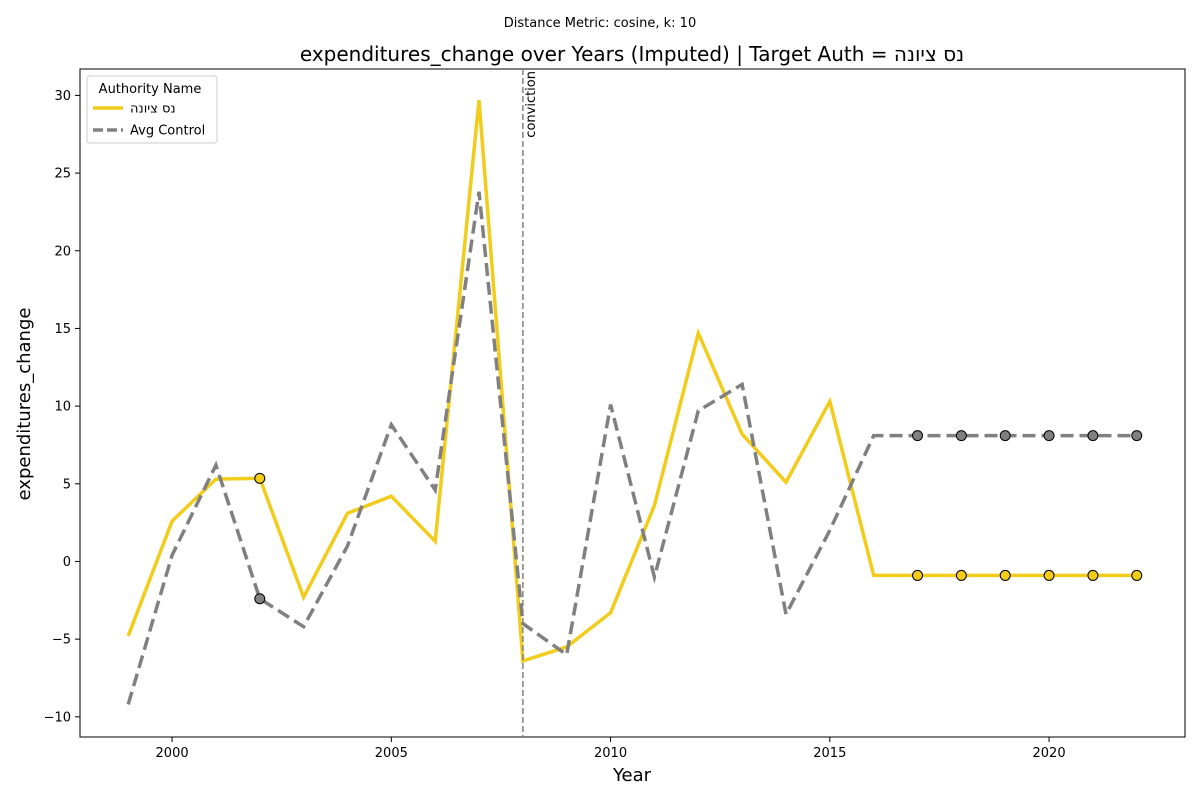 The image size is (1200, 800). I want to click on legend: Authority Name נס ציונה Avg Control, so click(152, 109).